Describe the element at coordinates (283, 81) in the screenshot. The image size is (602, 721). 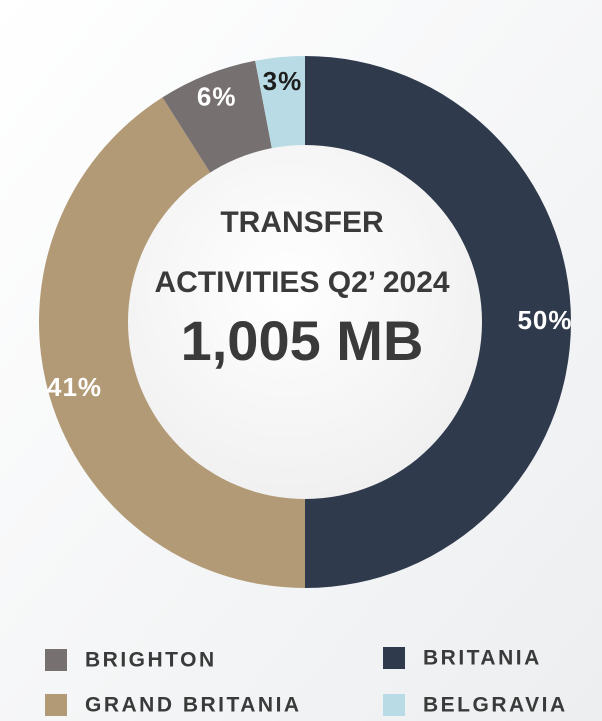
I see `value-label: 3%` at that location.